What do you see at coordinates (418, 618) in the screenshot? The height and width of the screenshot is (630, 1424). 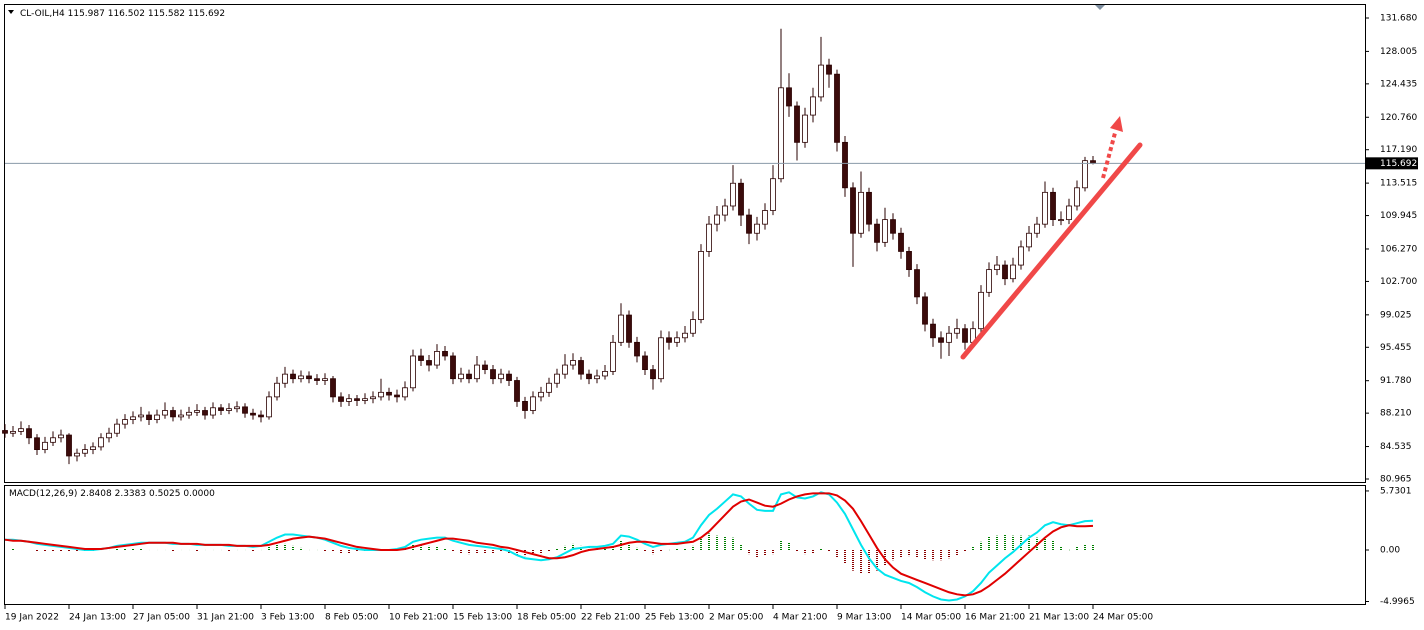 I see `x-tick-label: 10 Feb 21:00` at bounding box center [418, 618].